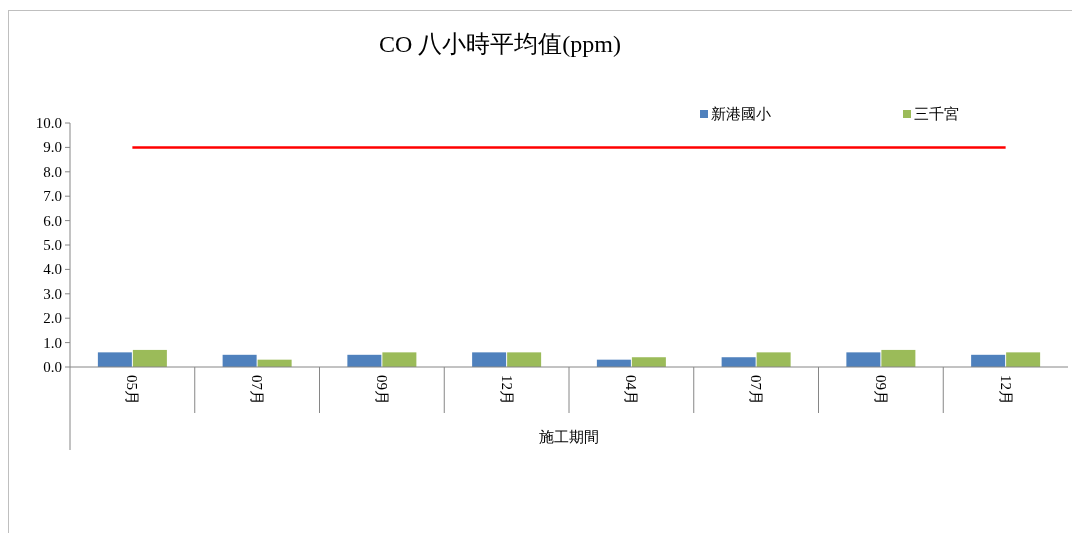  What do you see at coordinates (569, 437) in the screenshot?
I see `x-axis-title: 施工期間` at bounding box center [569, 437].